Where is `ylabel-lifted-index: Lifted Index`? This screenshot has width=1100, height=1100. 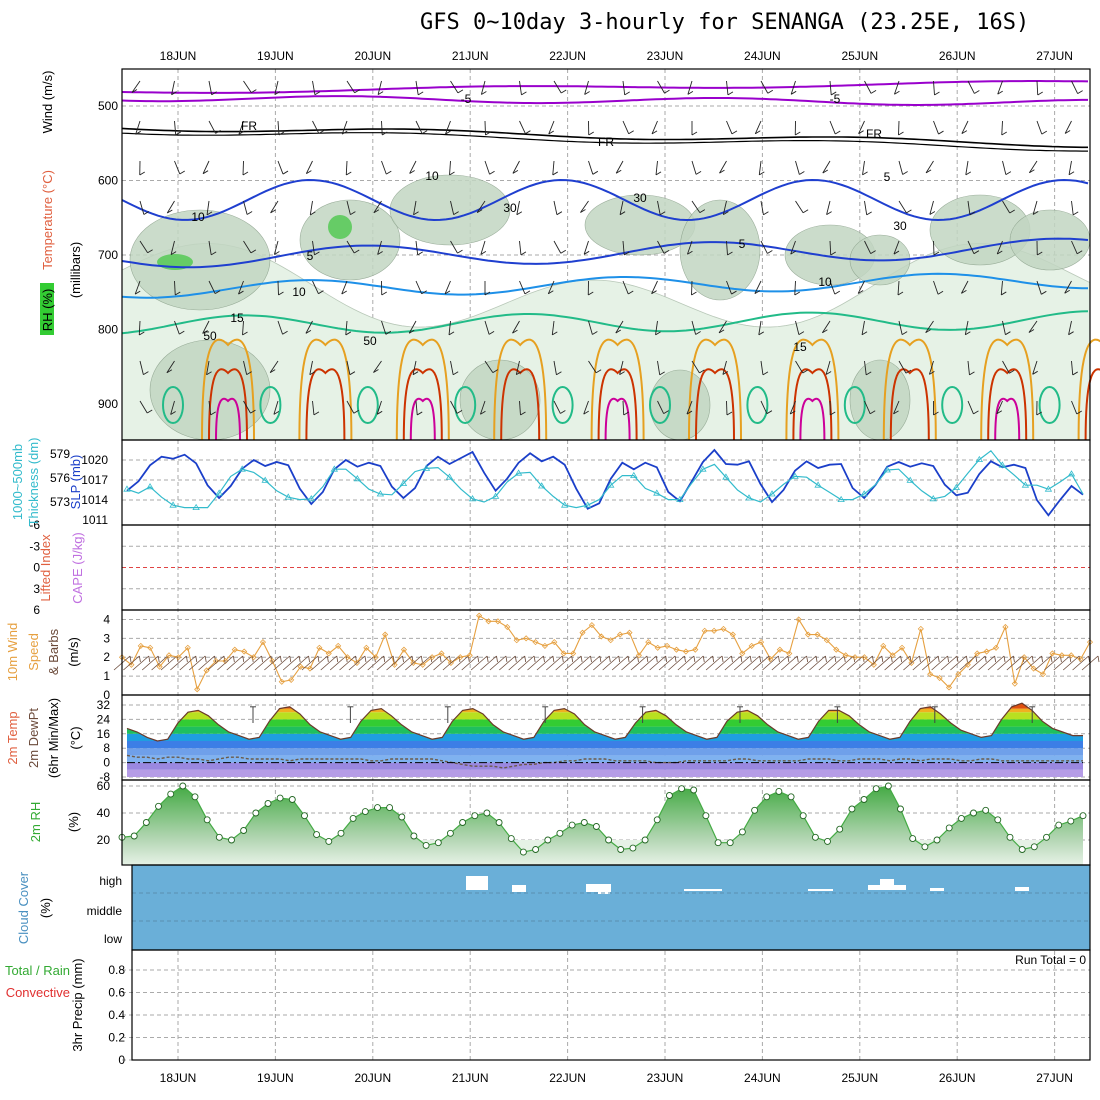 ylabel-lifted-index: Lifted Index is located at coordinates (45, 568).